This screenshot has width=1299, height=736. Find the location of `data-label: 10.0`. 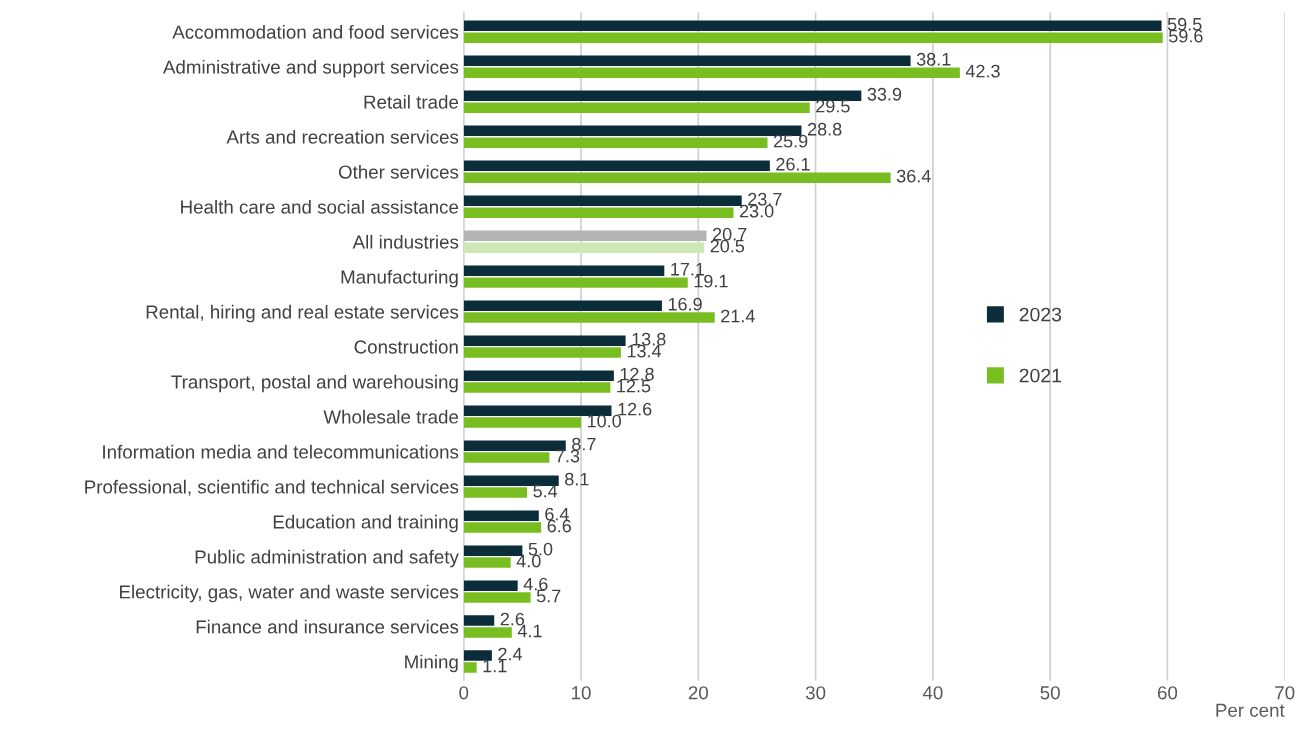

data-label: 10.0 is located at coordinates (604, 421).